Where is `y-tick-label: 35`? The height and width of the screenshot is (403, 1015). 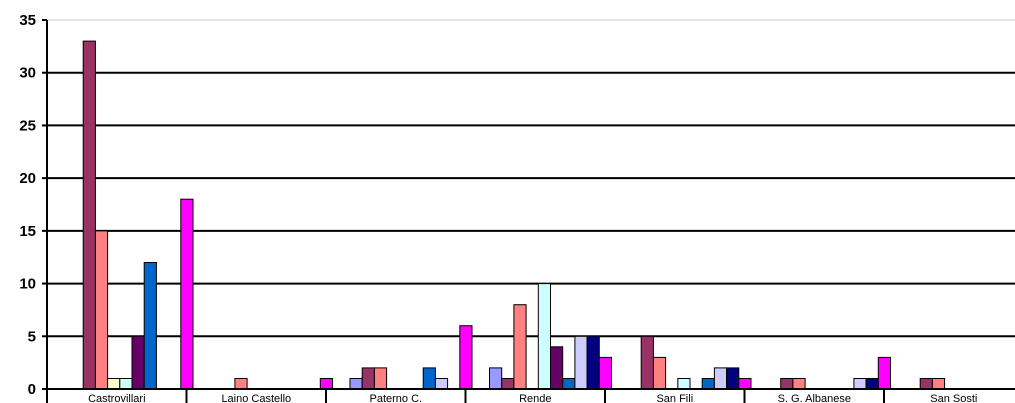
y-tick-label: 35 is located at coordinates (27, 20).